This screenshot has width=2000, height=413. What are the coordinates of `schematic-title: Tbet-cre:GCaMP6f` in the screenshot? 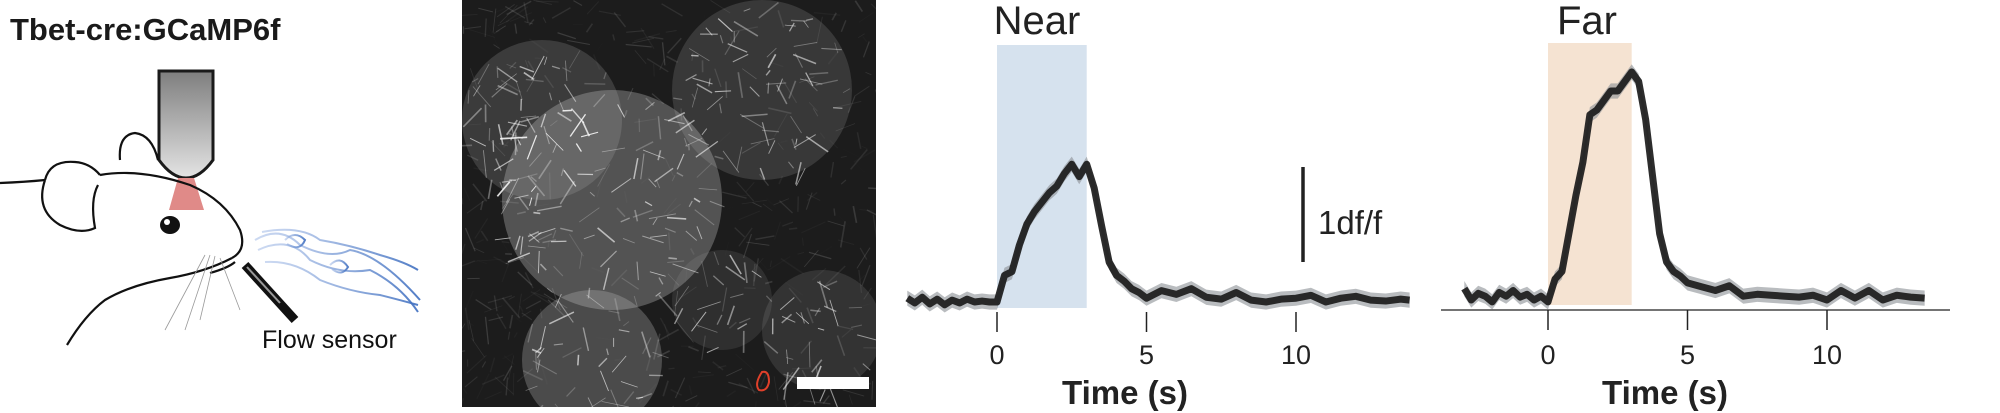 It's located at (145, 29).